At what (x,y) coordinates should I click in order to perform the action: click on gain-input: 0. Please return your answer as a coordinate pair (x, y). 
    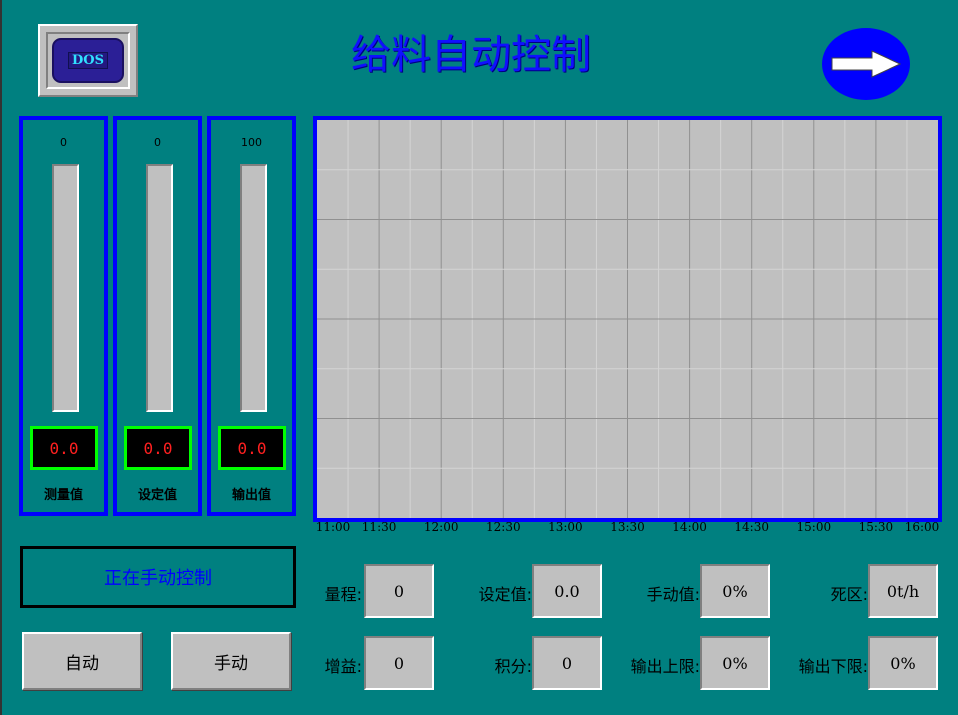
    Looking at the image, I should click on (399, 663).